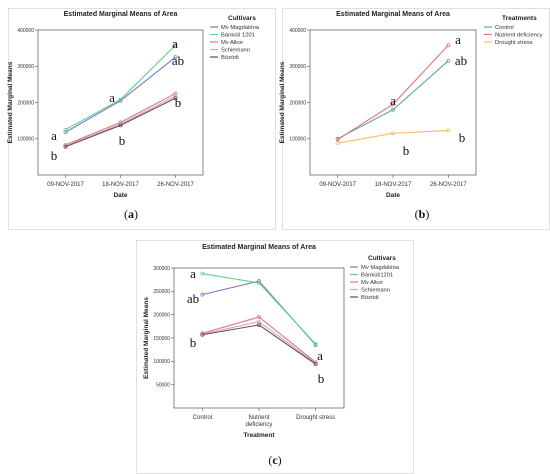 Image resolution: width=550 pixels, height=474 pixels. I want to click on y-tick-label: 150000, so click(161, 339).